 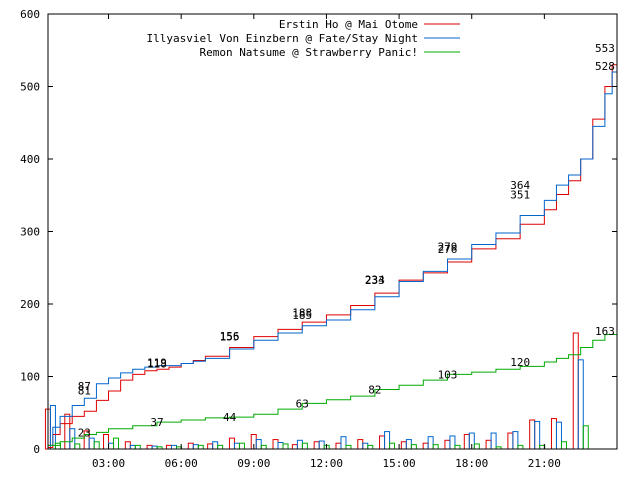 I want to click on data-label: 185, so click(x=302, y=315).